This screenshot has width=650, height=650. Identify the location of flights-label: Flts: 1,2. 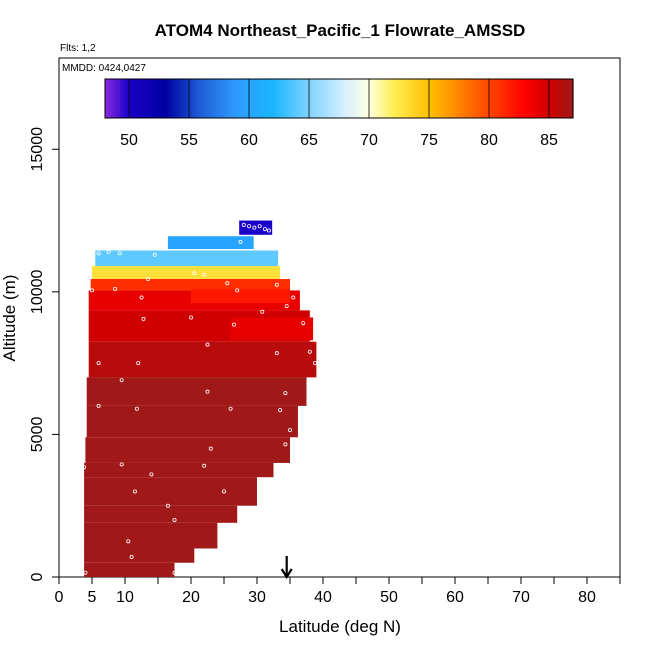
(78, 48).